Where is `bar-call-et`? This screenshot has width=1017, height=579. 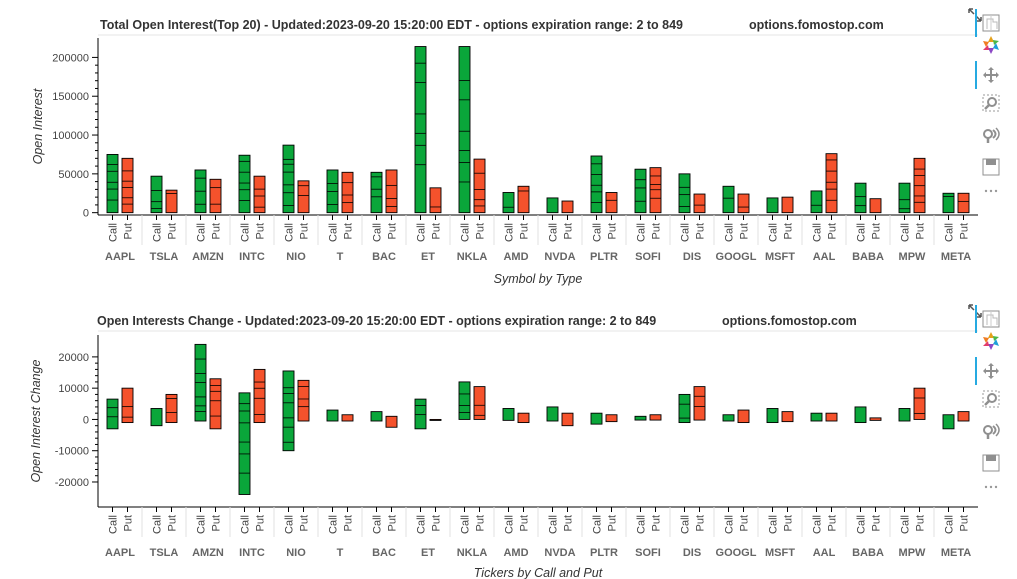
bar-call-et is located at coordinates (420, 414).